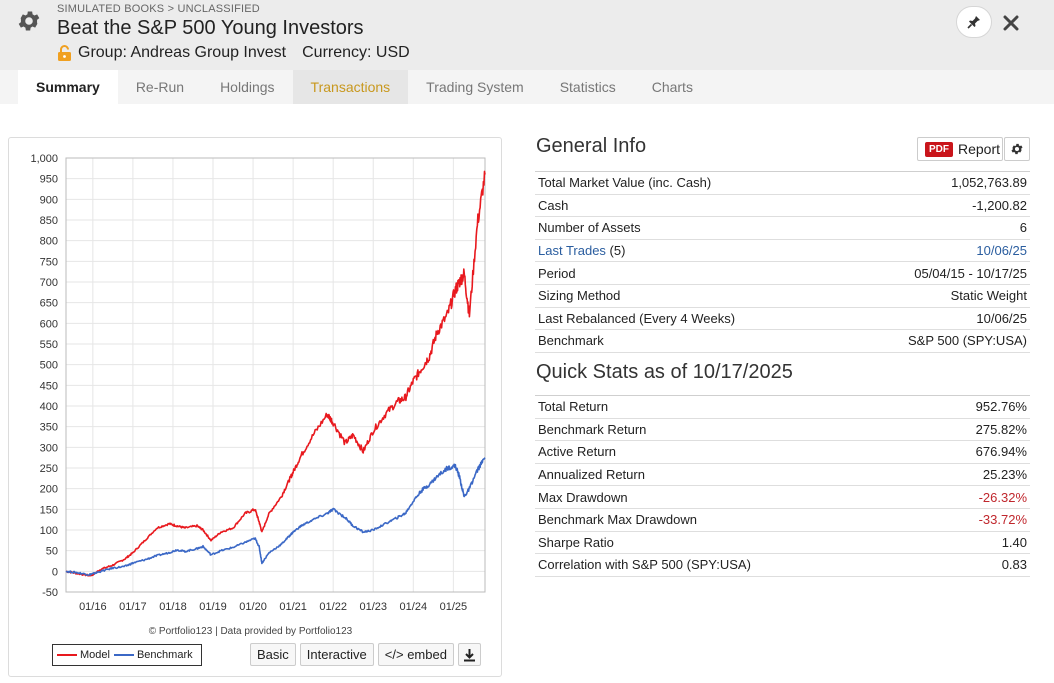 The image size is (1054, 683). What do you see at coordinates (123, 655) in the screenshot?
I see `legend-benchmark-swatch` at bounding box center [123, 655].